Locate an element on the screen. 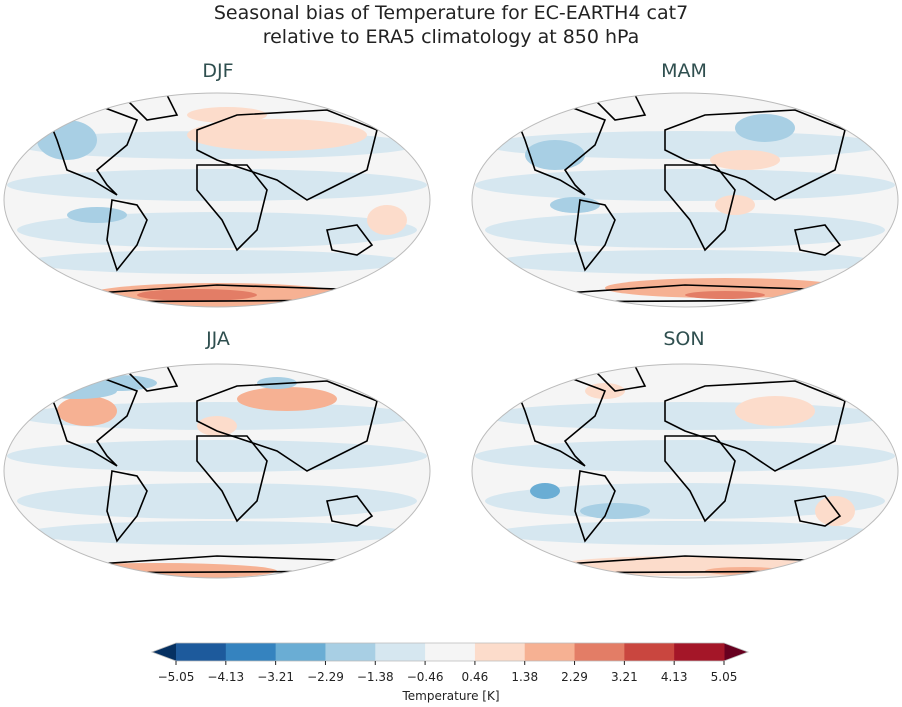  colorbar-tick-label: 4.13 is located at coordinates (674, 677).